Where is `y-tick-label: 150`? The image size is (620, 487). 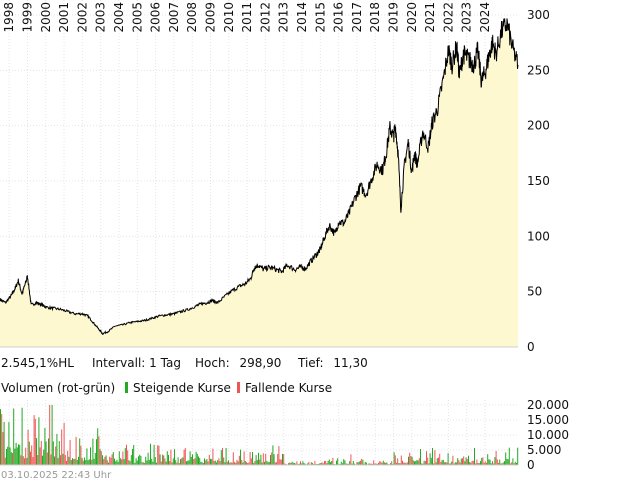 y-tick-label: 150 is located at coordinates (538, 181).